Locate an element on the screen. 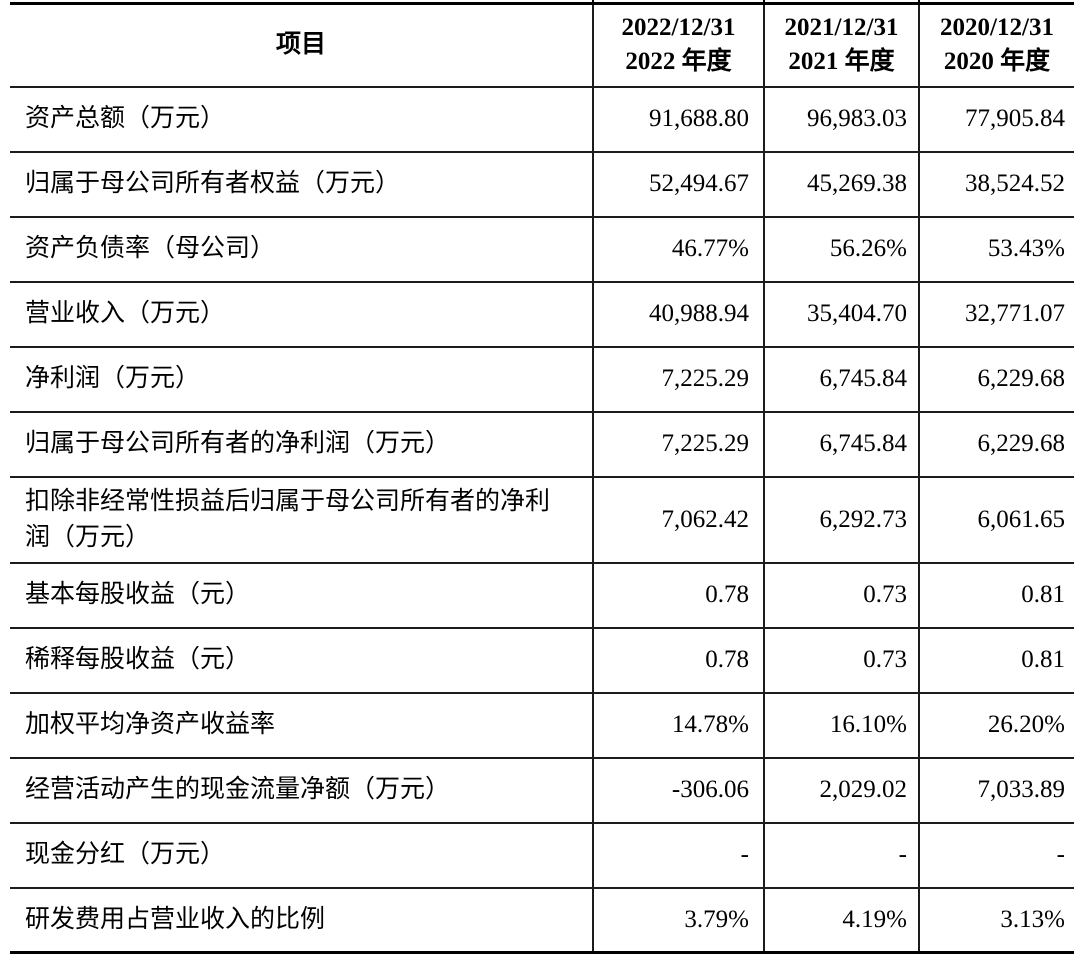 The width and height of the screenshot is (1082, 962). header-period-column-2022: 2022/12/31 2022 年度 is located at coordinates (678, 45).